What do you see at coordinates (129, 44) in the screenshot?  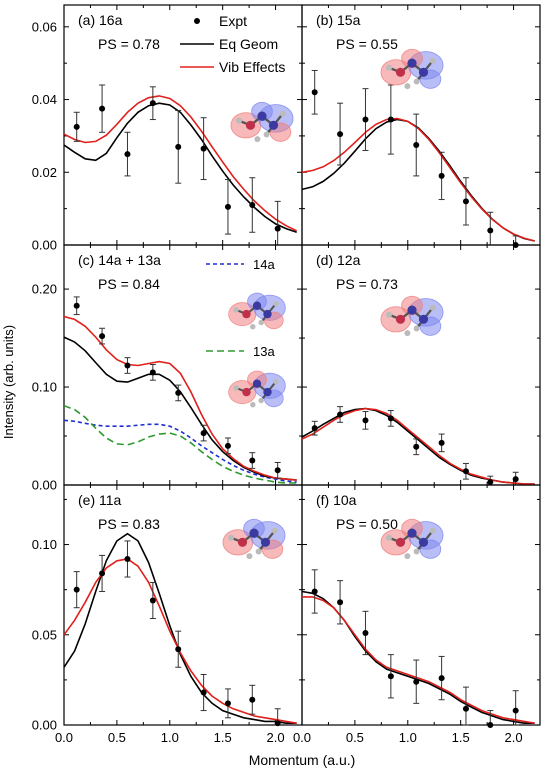 I see `ps-label: PS = 0.78` at bounding box center [129, 44].